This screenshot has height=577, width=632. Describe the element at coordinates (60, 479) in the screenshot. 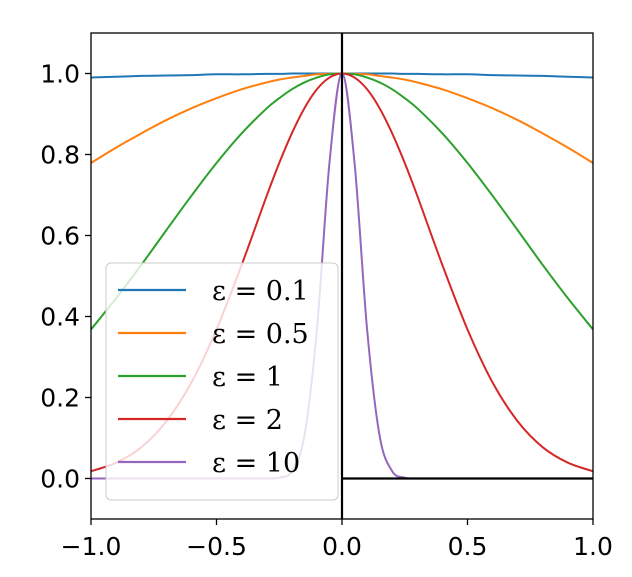

I see `y-tick-label: 0.0` at that location.